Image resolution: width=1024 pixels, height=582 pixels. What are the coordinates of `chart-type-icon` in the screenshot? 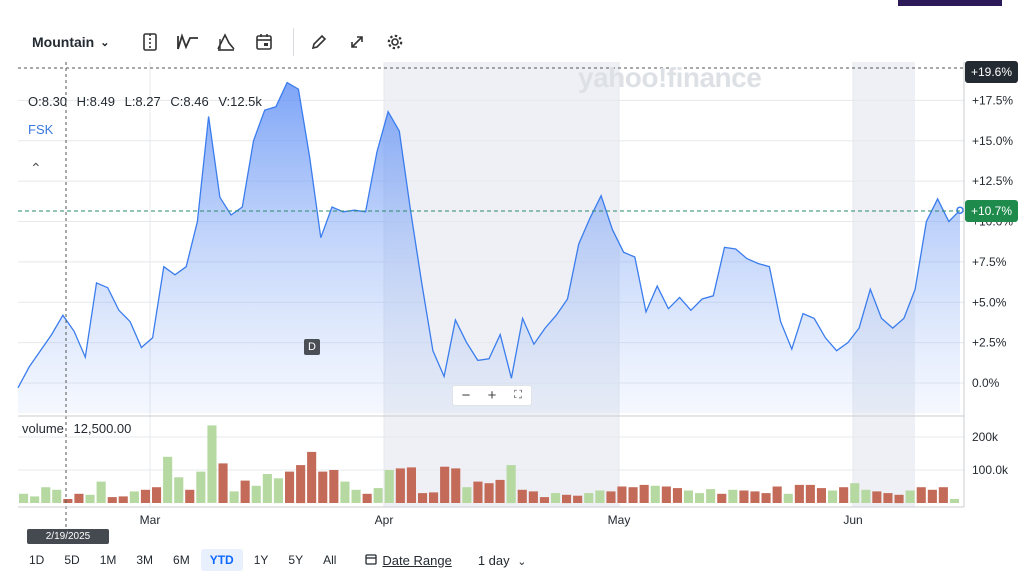 It's located at (226, 42).